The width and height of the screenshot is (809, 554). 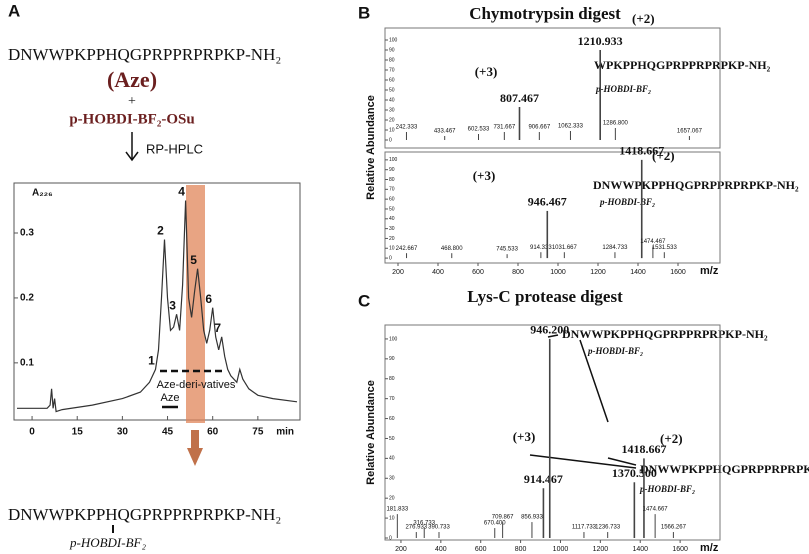 I want to click on peak-label: 914.467, so click(x=543, y=479).